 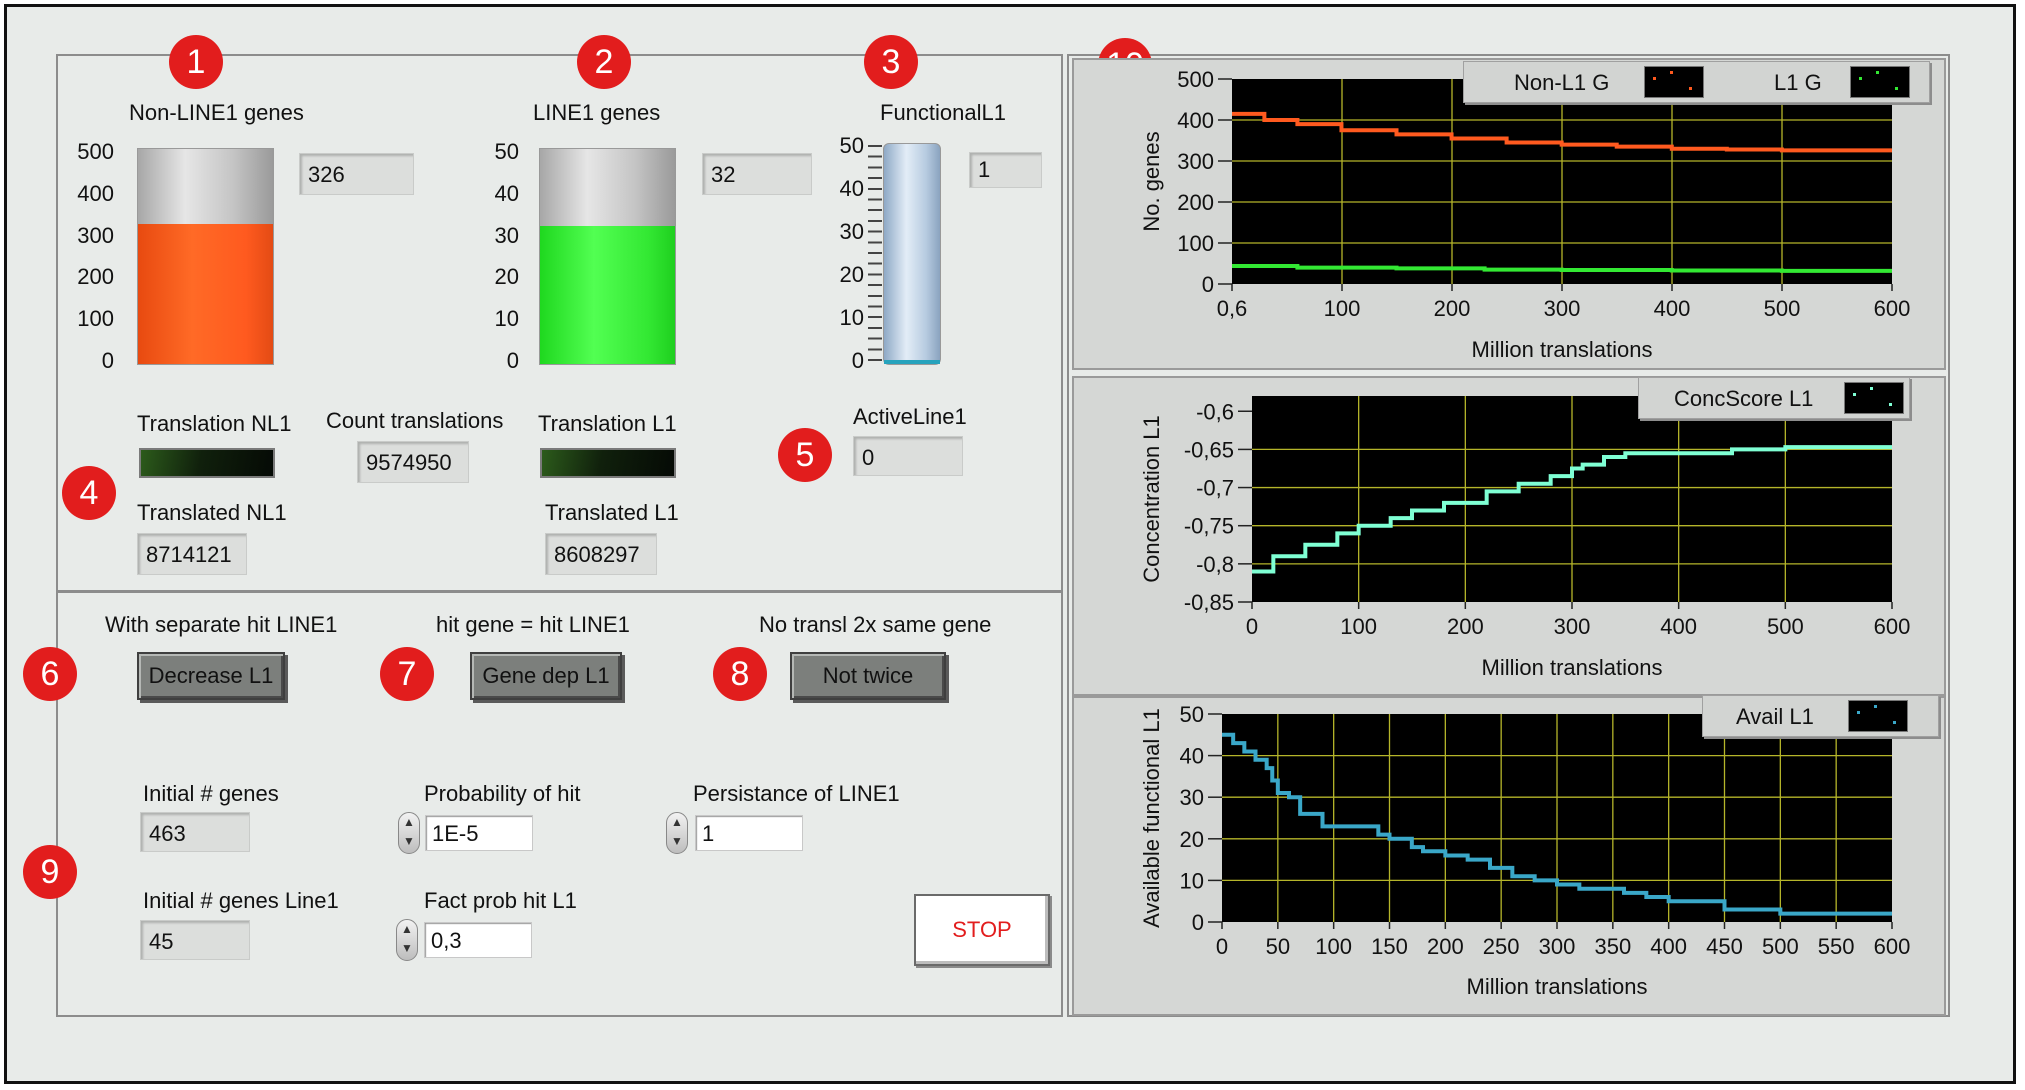 What do you see at coordinates (1195, 79) in the screenshot?
I see `chart-1-ytick-label: 500` at bounding box center [1195, 79].